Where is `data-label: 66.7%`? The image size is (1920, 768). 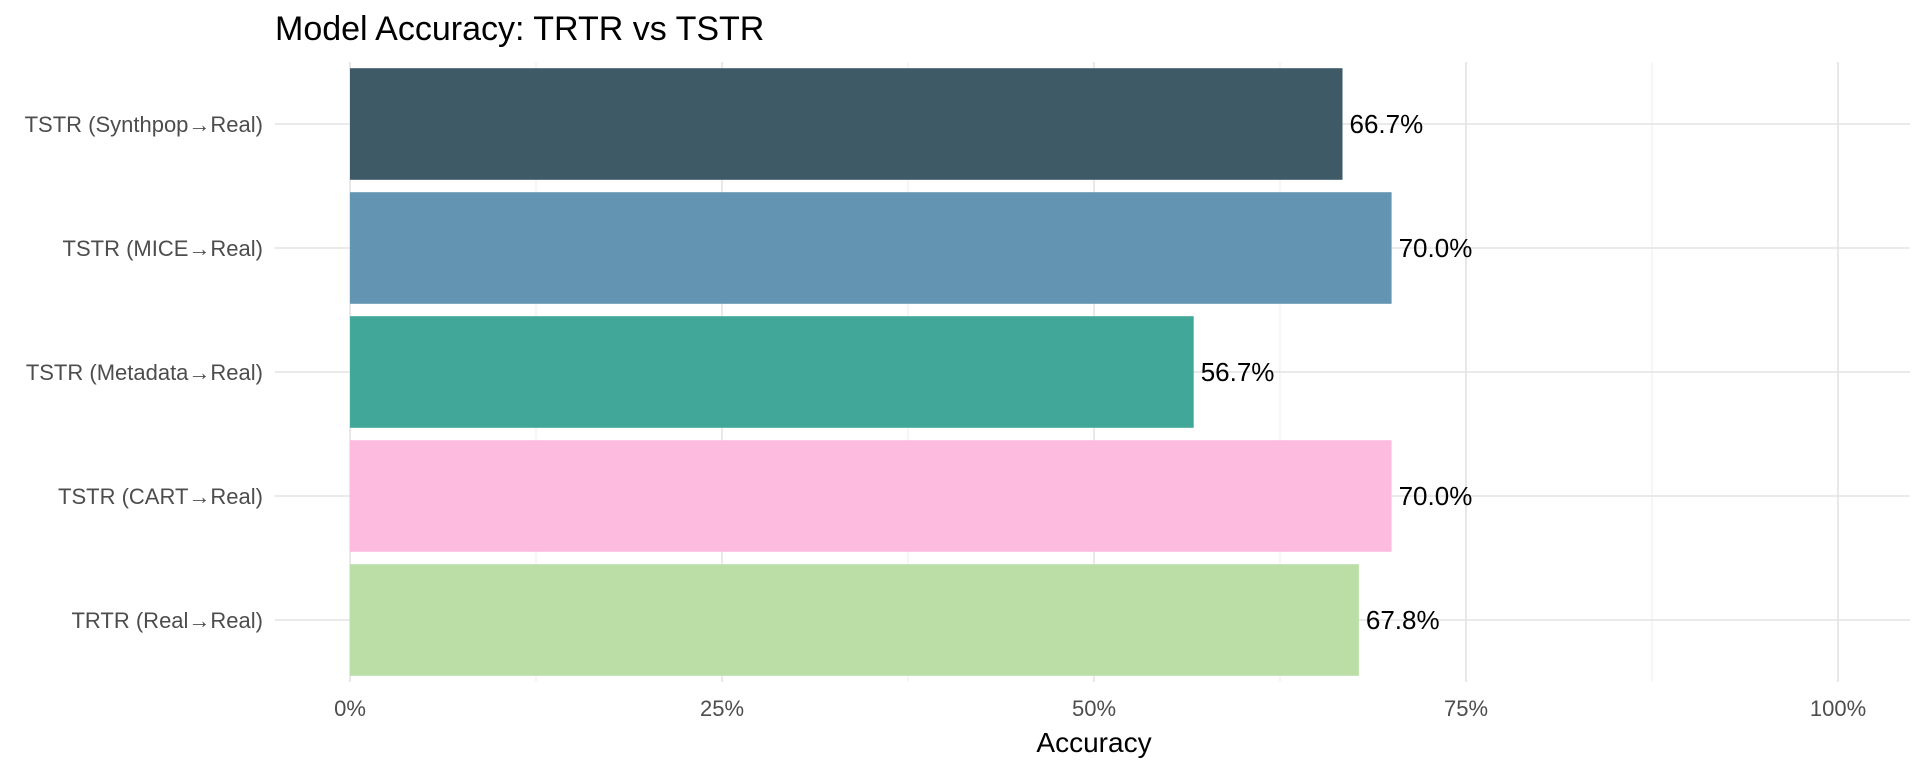 data-label: 66.7% is located at coordinates (1386, 124).